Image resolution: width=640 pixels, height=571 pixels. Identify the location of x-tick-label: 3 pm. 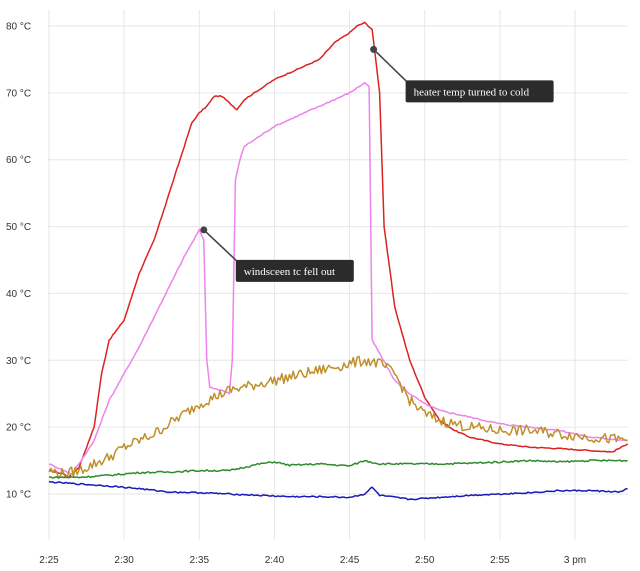
(575, 560).